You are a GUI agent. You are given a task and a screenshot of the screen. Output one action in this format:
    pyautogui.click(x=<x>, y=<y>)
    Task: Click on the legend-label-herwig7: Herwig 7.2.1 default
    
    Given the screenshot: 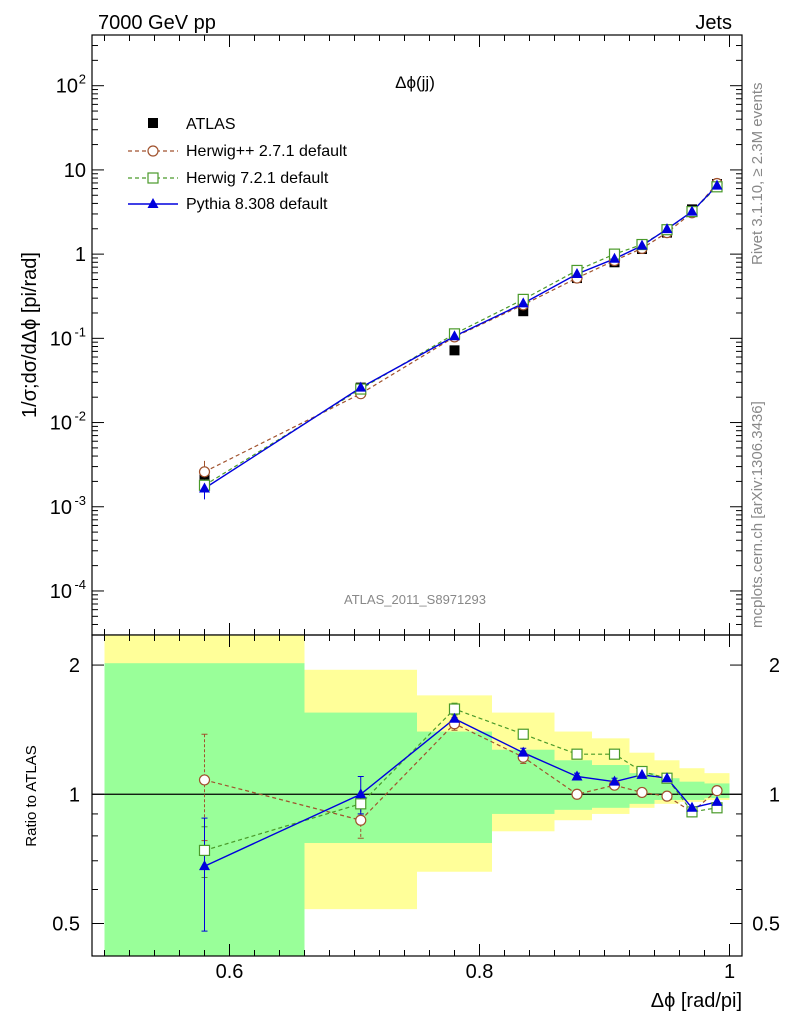 What is the action you would take?
    pyautogui.click(x=257, y=178)
    